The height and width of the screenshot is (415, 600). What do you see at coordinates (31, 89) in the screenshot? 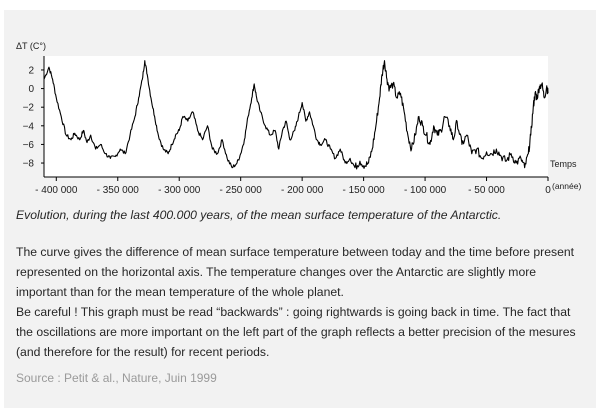
I see `y-tick-label: 0` at bounding box center [31, 89].